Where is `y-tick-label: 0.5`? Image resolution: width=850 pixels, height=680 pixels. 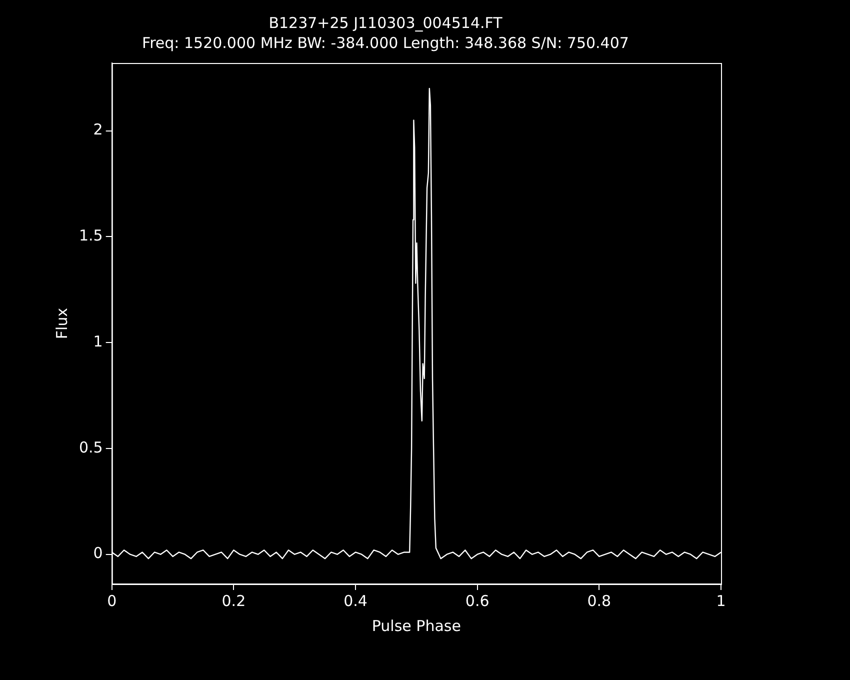 y-tick-label: 0.5 is located at coordinates (90, 447).